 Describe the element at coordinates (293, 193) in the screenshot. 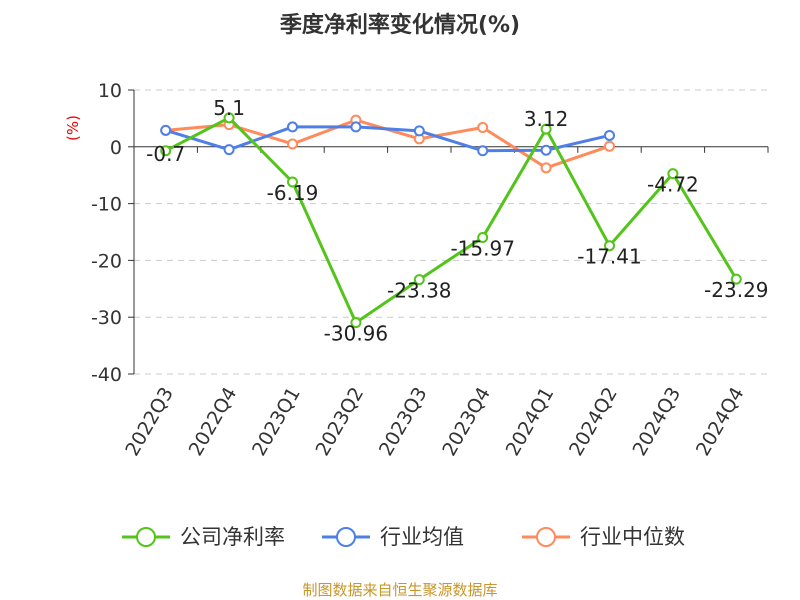

I see `data-label: -6.19` at that location.